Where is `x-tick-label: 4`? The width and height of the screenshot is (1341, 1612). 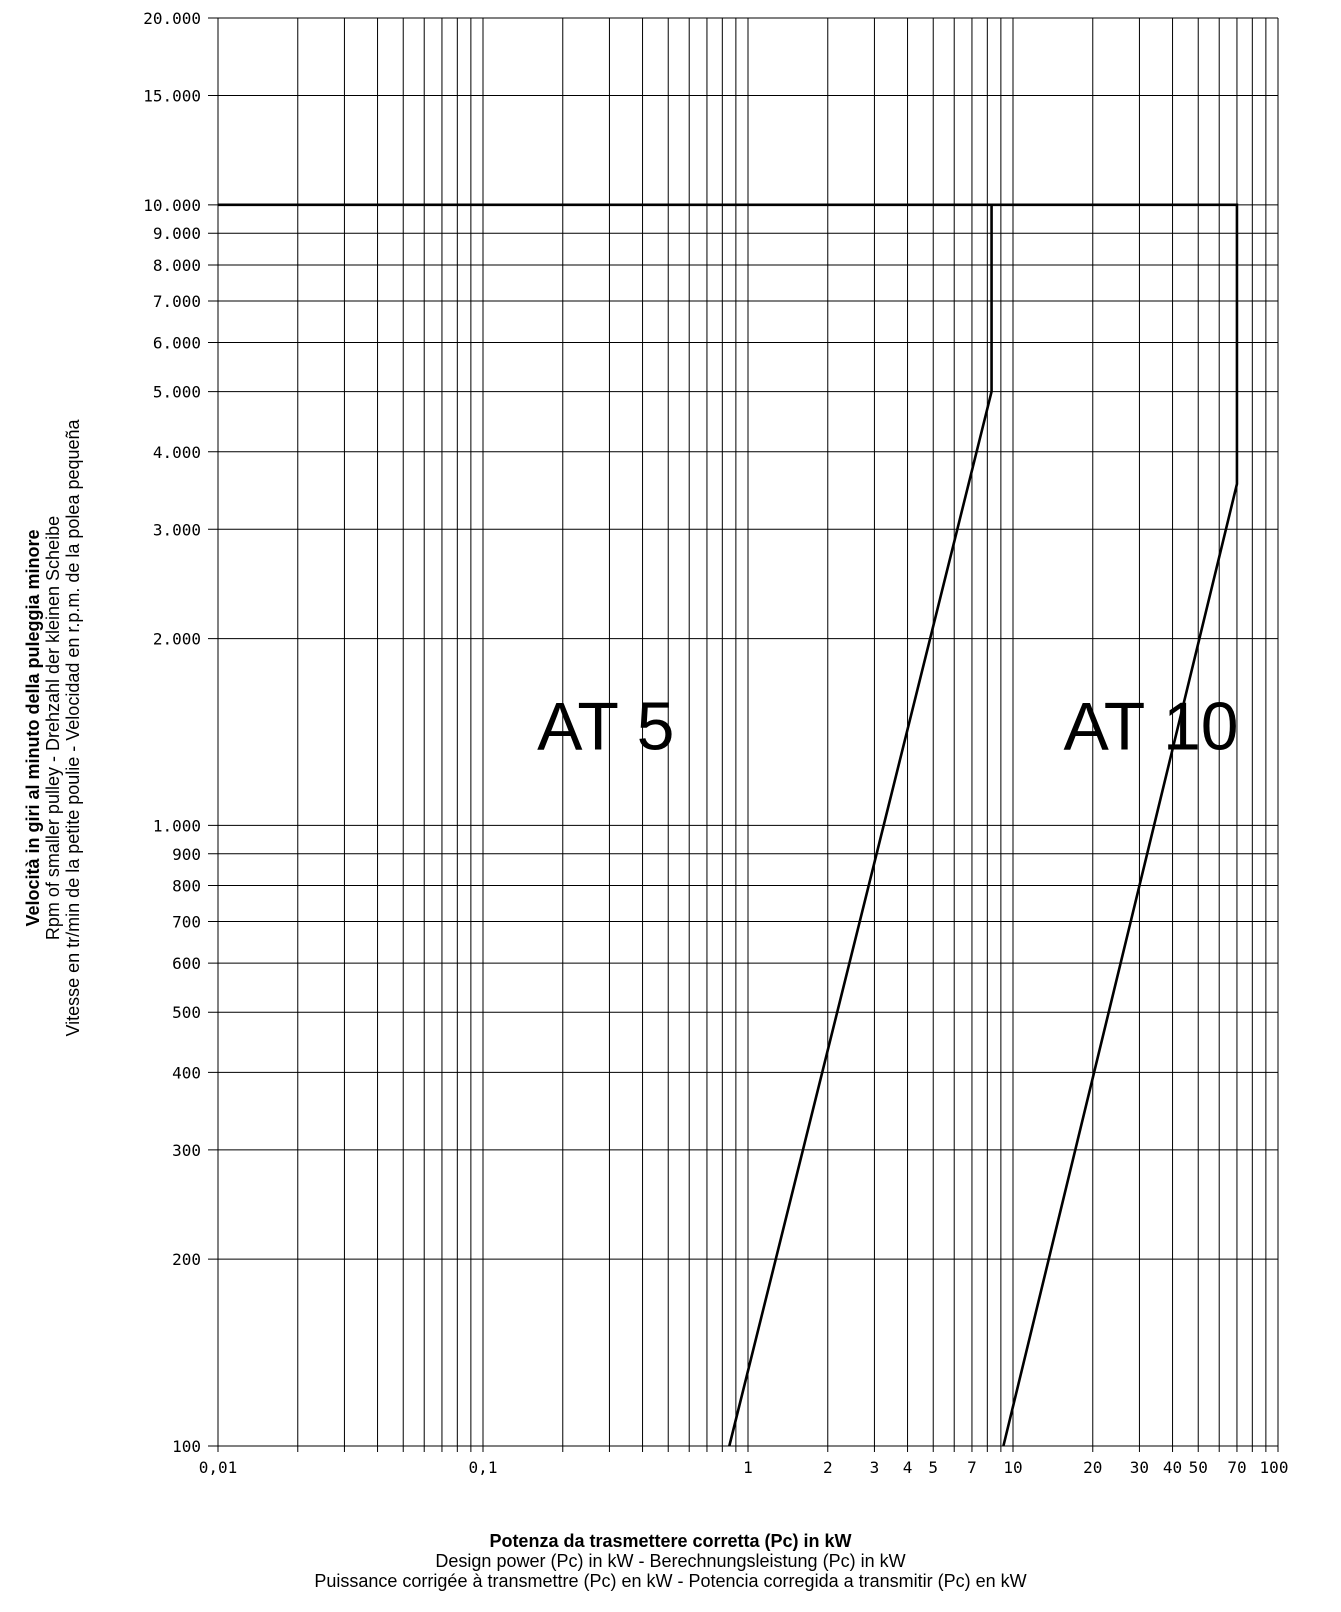 x-tick-label: 4 is located at coordinates (908, 1467).